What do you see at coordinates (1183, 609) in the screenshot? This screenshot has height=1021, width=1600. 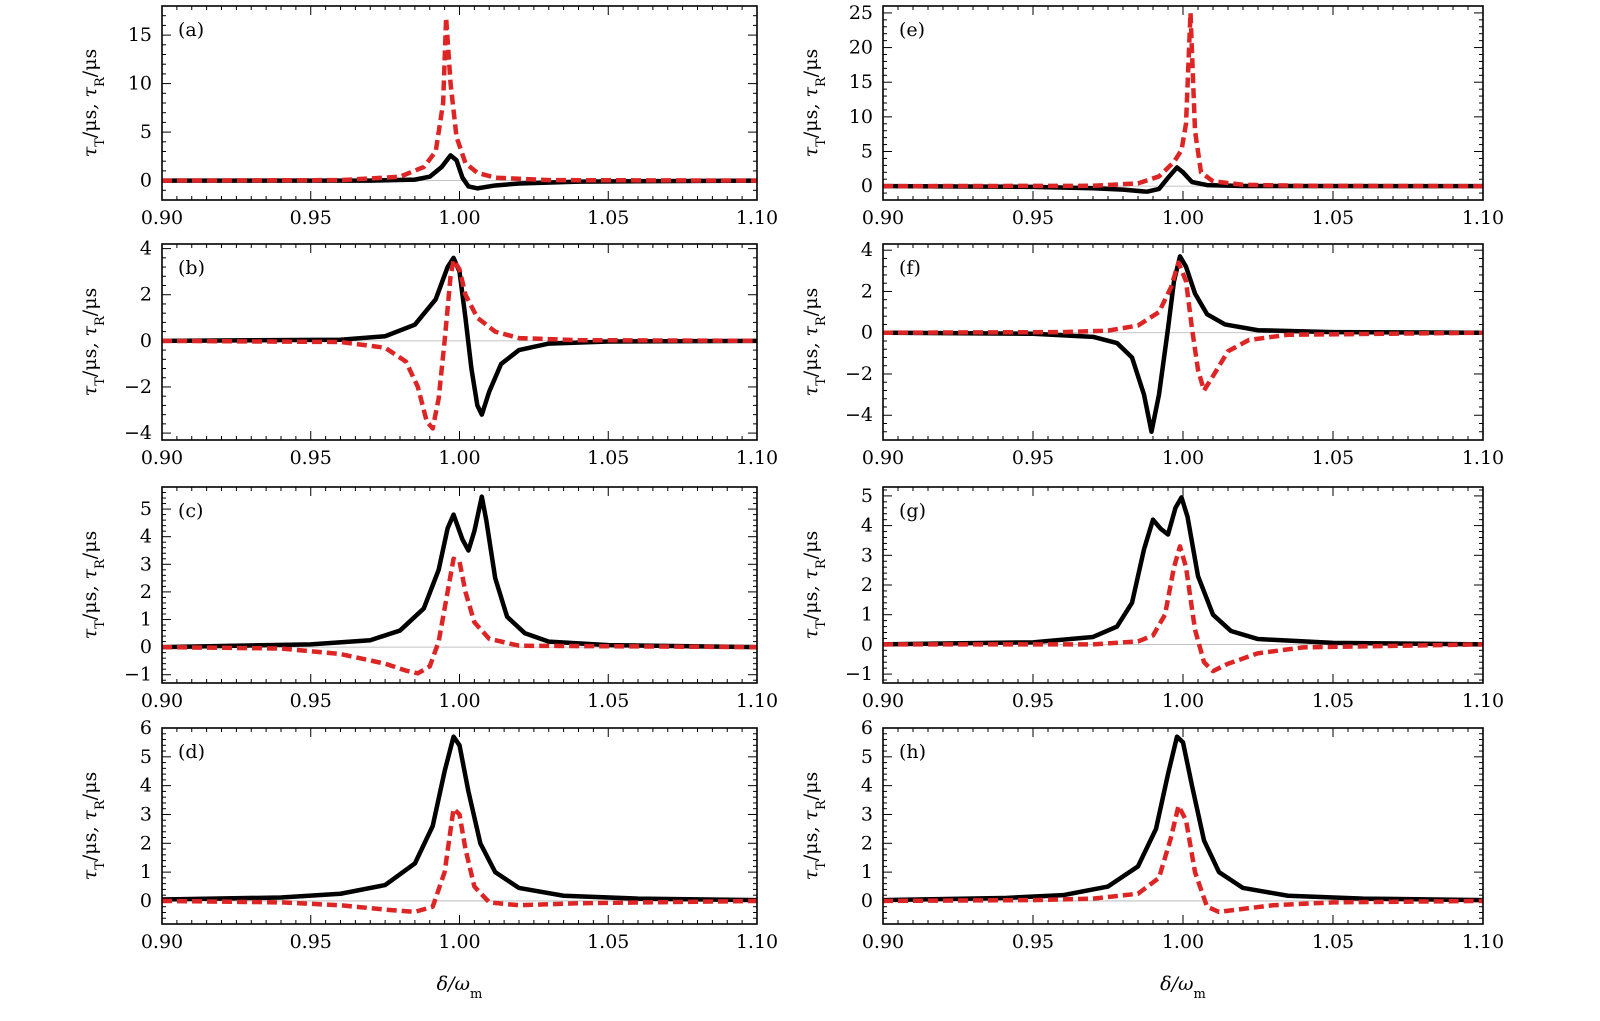 I see `series-line-tau-r-g` at bounding box center [1183, 609].